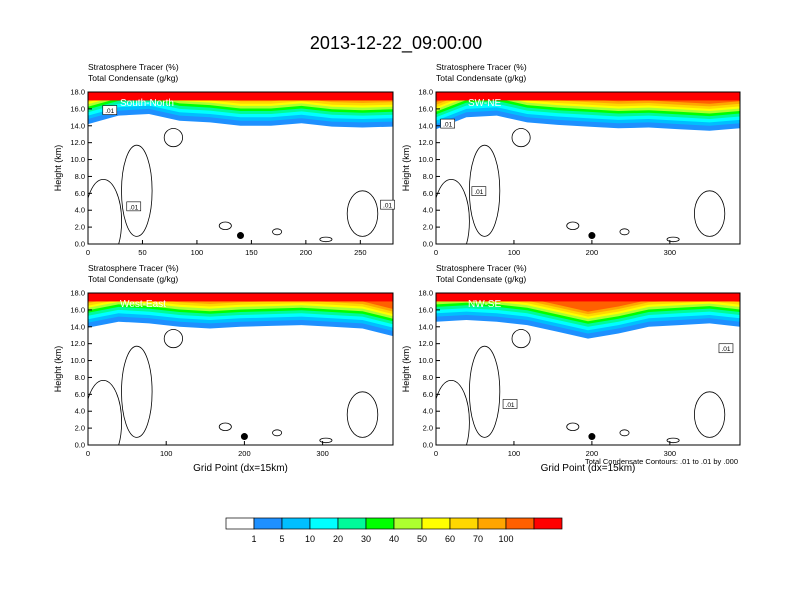 This screenshot has width=792, height=612. What do you see at coordinates (338, 539) in the screenshot?
I see `colorbar-label: 20` at bounding box center [338, 539].